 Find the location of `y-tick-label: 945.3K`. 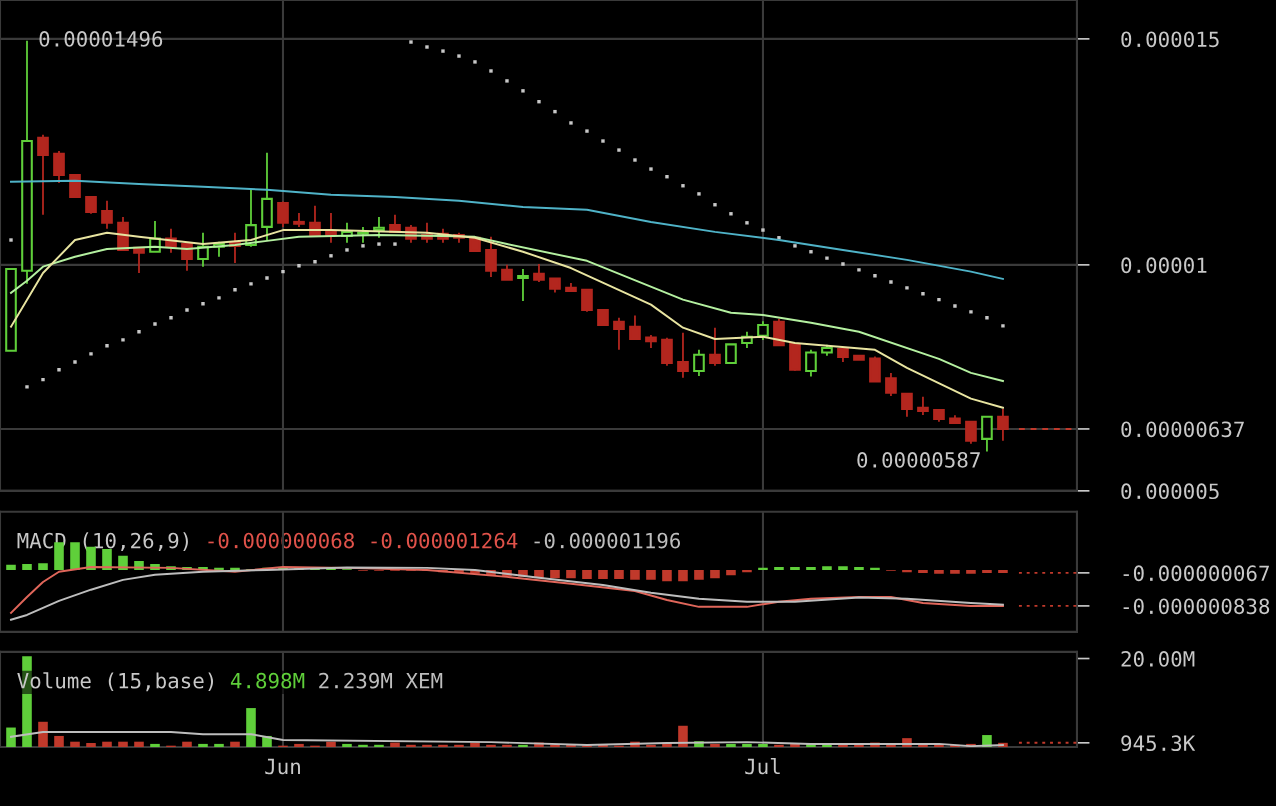

y-tick-label: 945.3K is located at coordinates (1158, 743).